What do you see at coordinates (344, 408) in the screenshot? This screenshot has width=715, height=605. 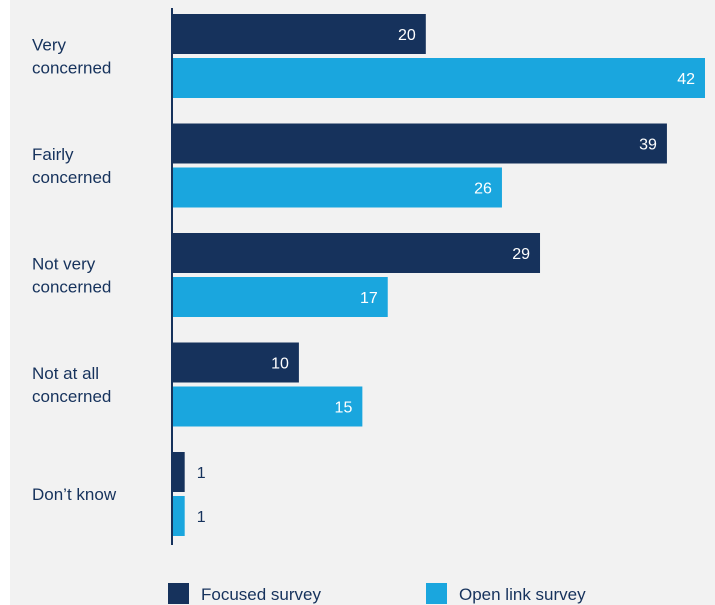 I see `data-label: 15` at bounding box center [344, 408].